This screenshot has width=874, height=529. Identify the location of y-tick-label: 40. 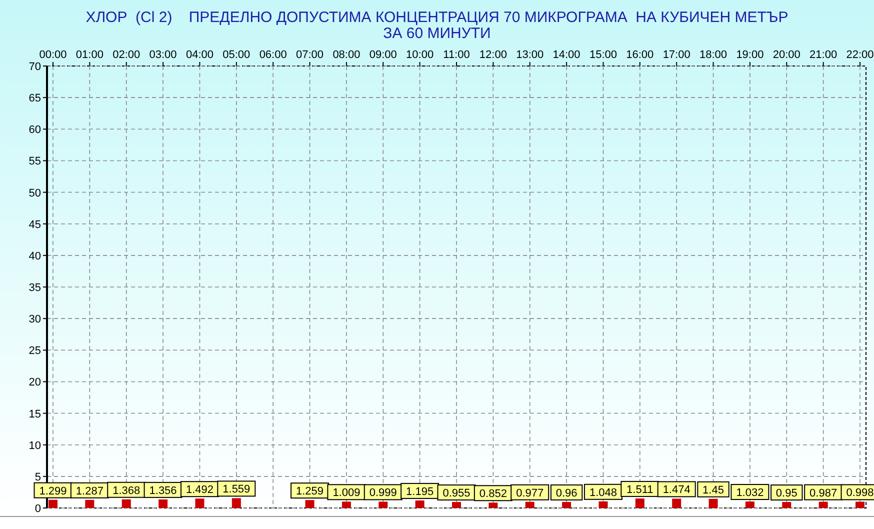
(34, 256).